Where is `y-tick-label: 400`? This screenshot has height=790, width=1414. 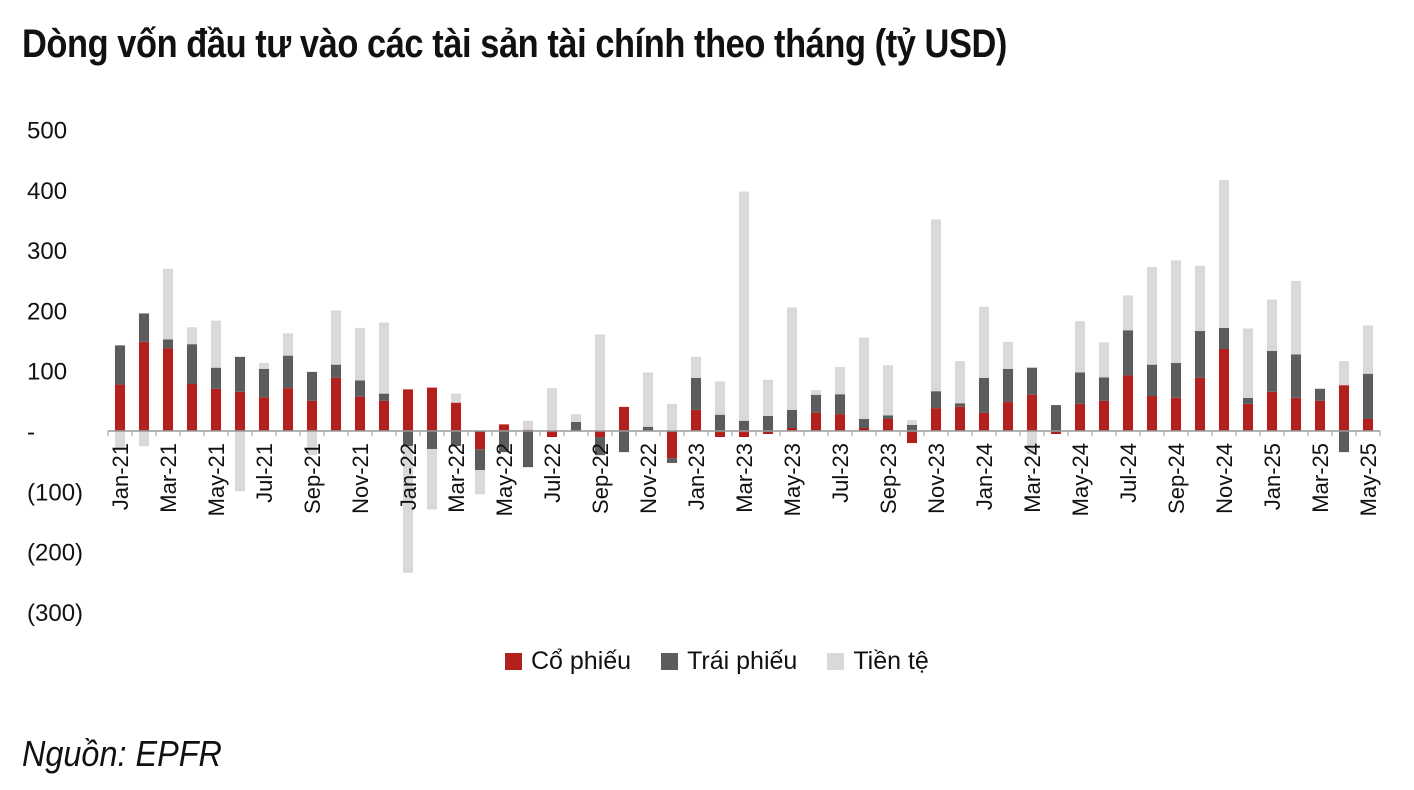 y-tick-label: 400 is located at coordinates (47, 191).